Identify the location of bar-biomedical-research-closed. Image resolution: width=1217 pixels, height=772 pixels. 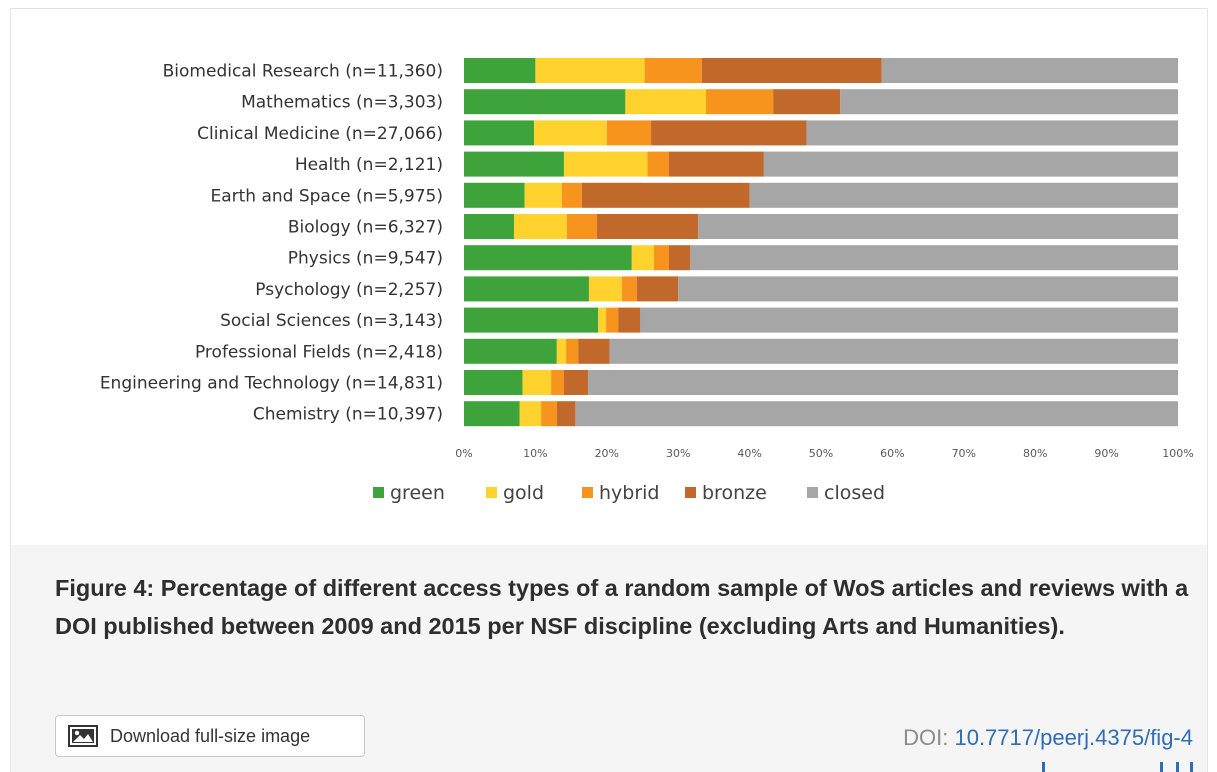
(1029, 70).